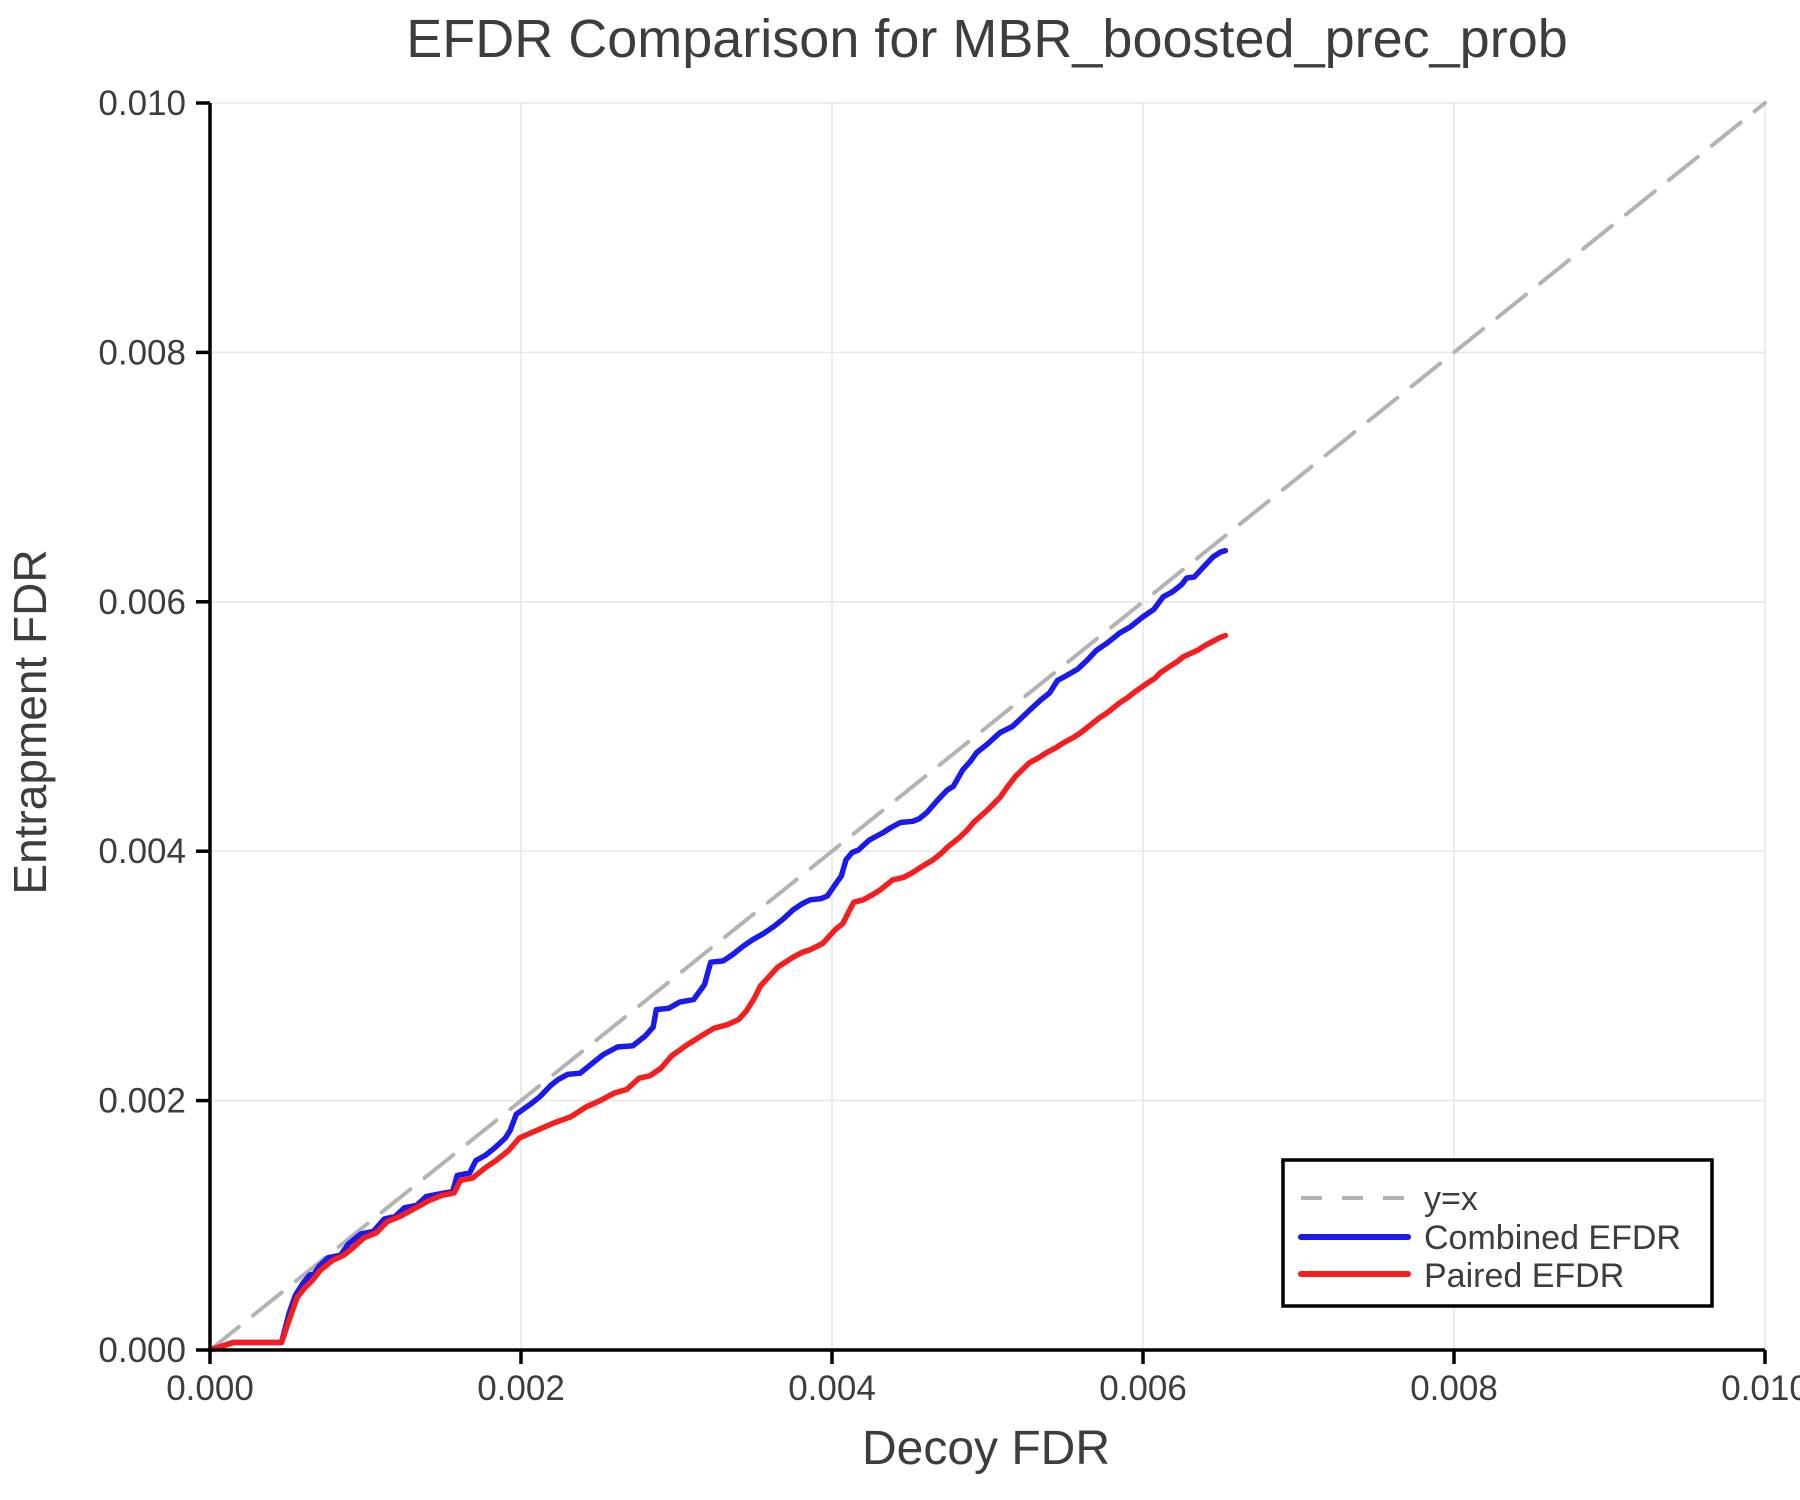  I want to click on y-tick-label: 0.008, so click(142, 352).